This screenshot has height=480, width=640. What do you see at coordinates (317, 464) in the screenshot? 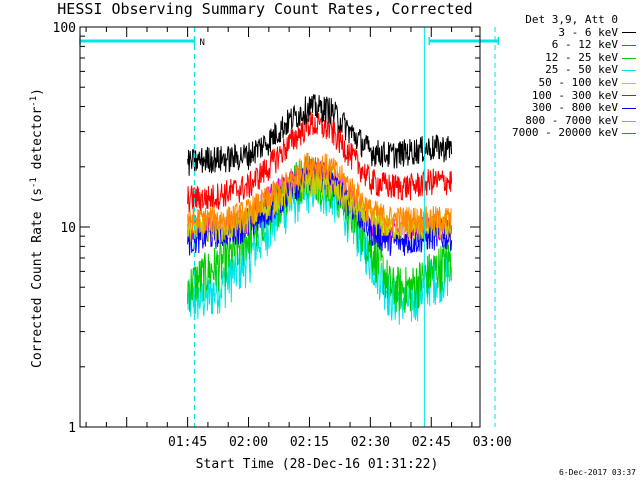
I see `x-axis-label: Start Time (28-Dec-16 01:31:22)` at bounding box center [317, 464].